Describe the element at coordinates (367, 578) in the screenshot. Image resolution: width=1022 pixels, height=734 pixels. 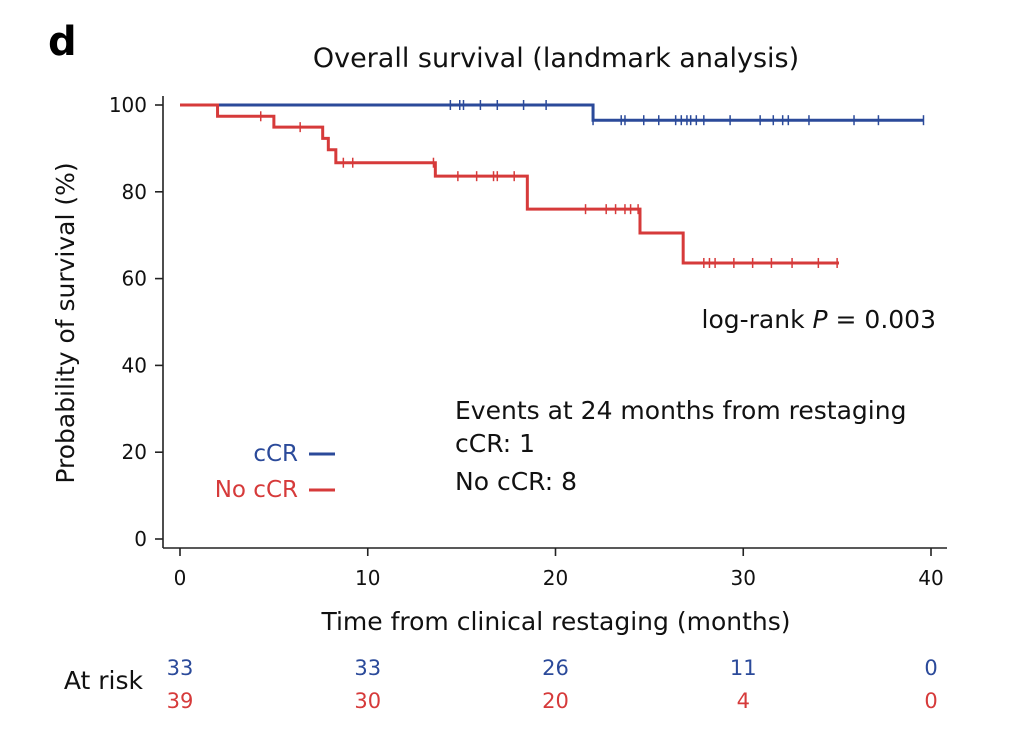
I see `x-tick-label: 10` at that location.